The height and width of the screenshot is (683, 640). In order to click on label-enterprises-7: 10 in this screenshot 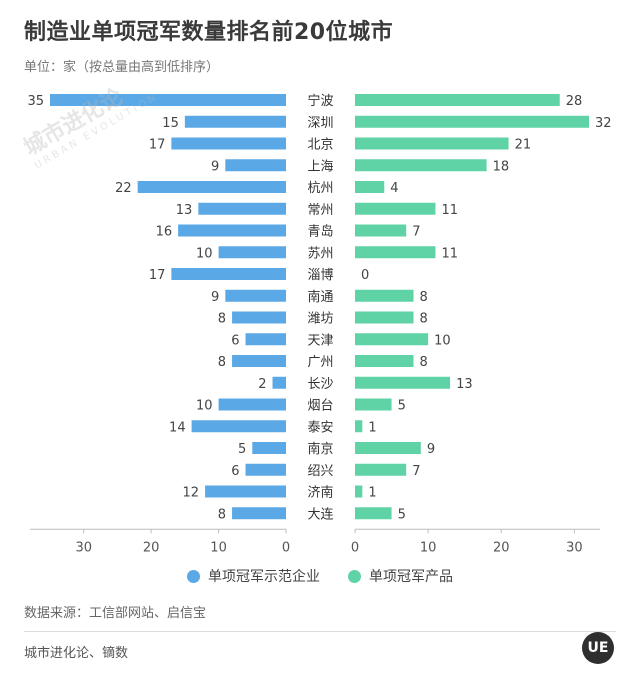, I will do `click(204, 253)`.